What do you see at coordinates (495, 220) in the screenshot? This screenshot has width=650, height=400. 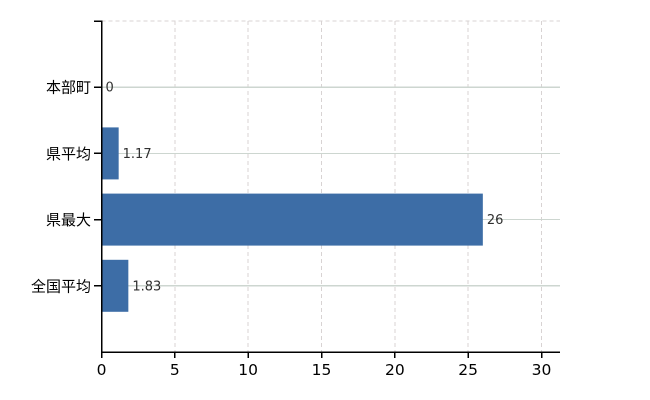 I see `value-label-2: 26` at bounding box center [495, 220].